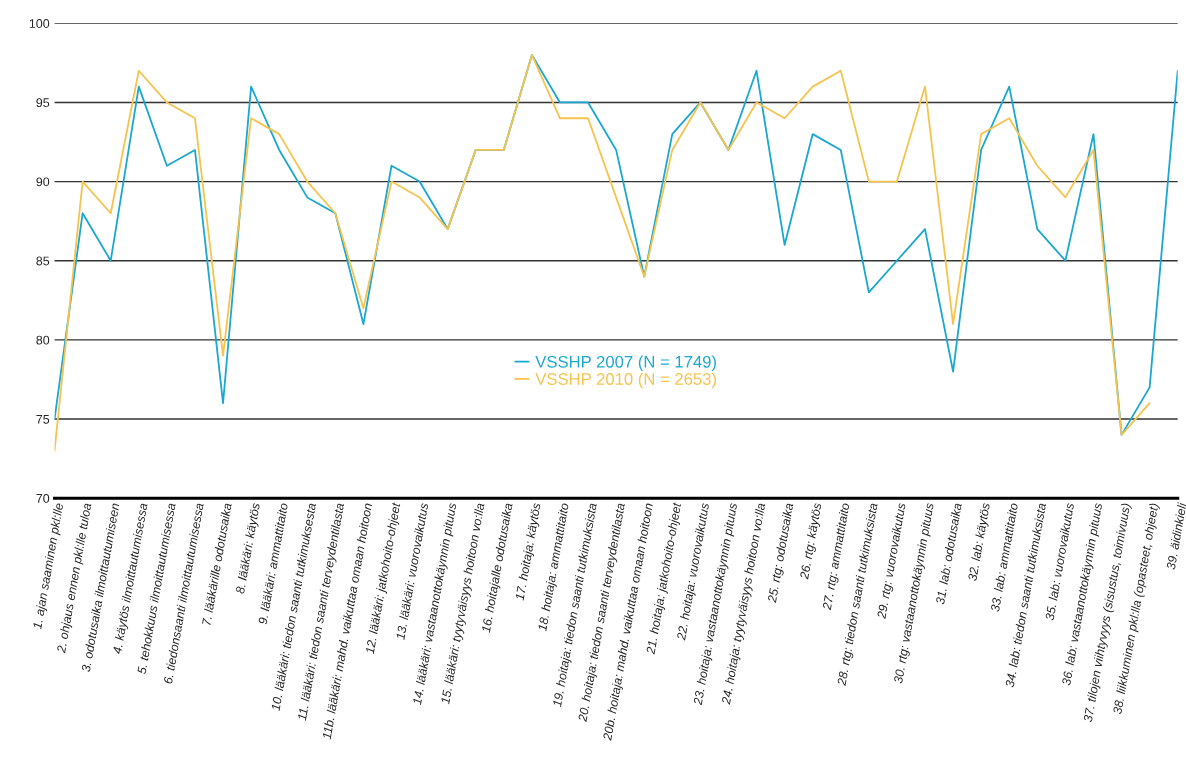 The width and height of the screenshot is (1186, 776). What do you see at coordinates (811, 541) in the screenshot?
I see `x-tick-label: 26. rtg: käytös` at bounding box center [811, 541].